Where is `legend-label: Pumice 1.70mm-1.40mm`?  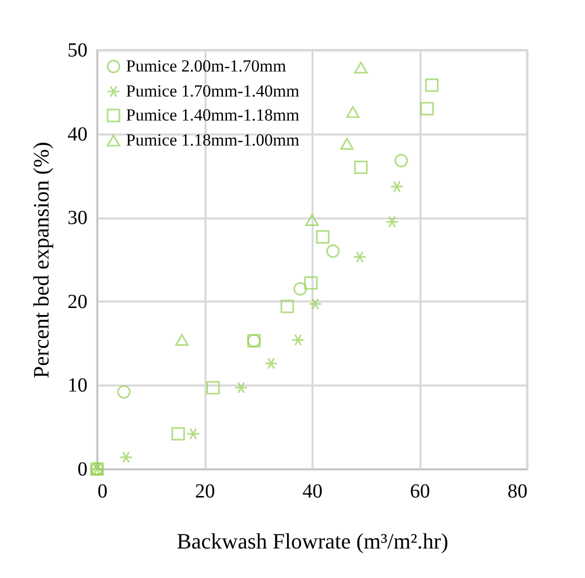
legend-label: Pumice 1.70mm-1.40mm is located at coordinates (213, 91).